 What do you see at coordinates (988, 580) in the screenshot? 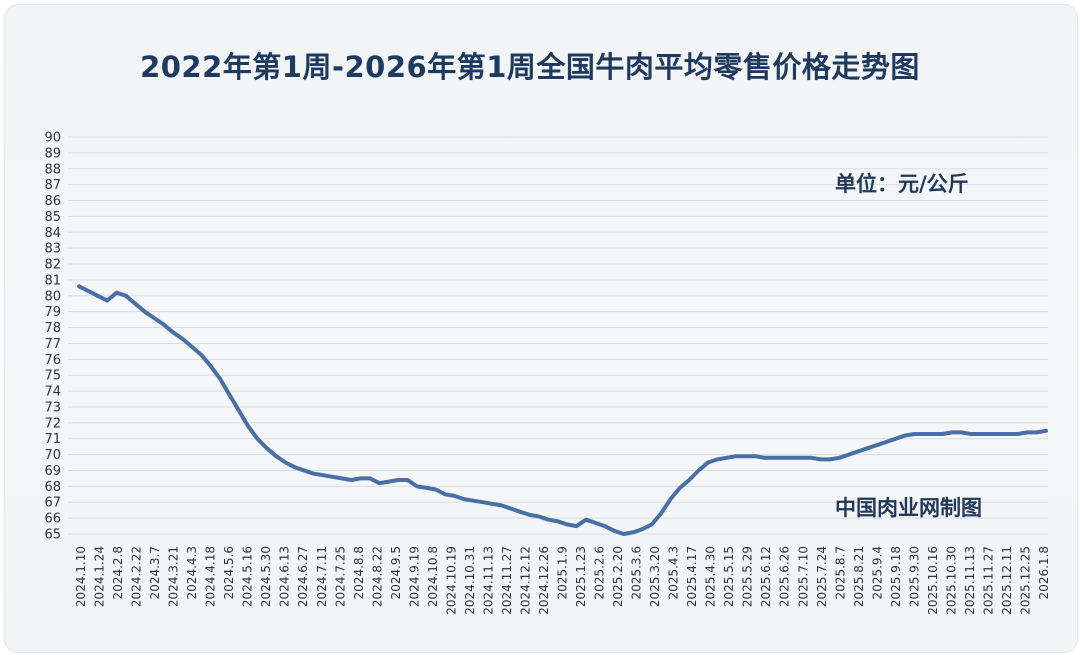
I see `x-tick-label: 2025.11.27` at bounding box center [988, 580].